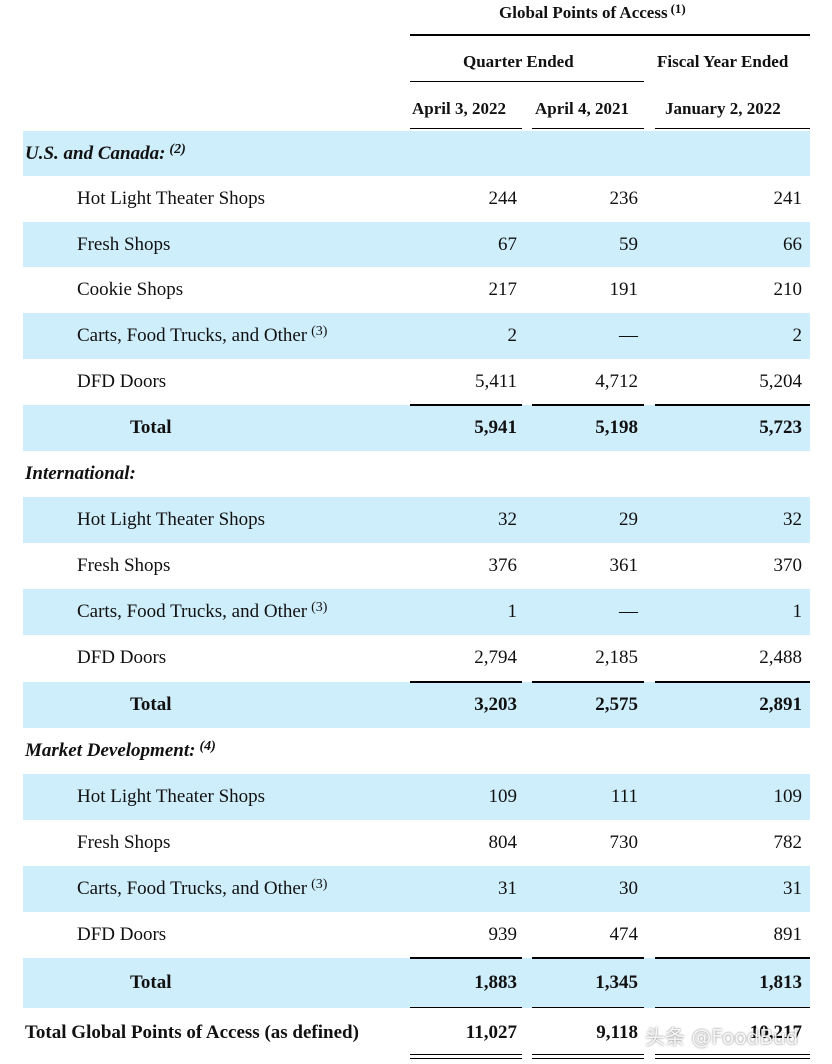  What do you see at coordinates (416, 290) in the screenshot?
I see `table-row: Cookie Shops 217 191 210` at bounding box center [416, 290].